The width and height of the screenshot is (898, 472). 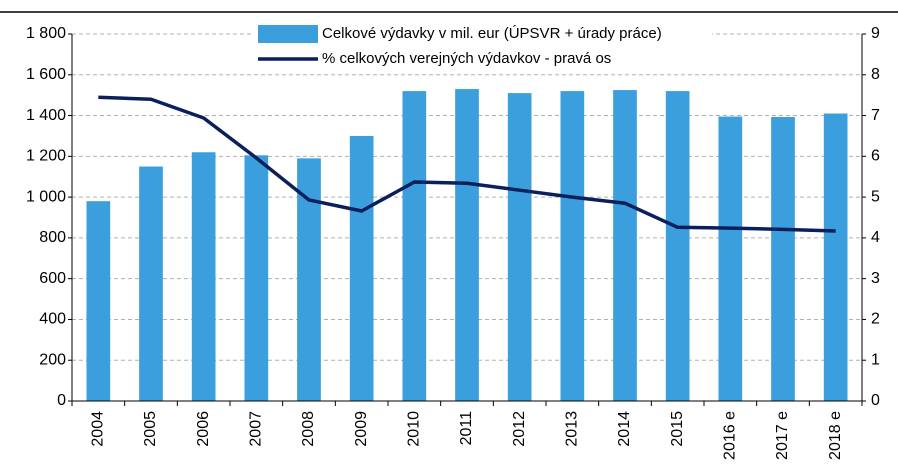 I want to click on y2-tick-label: 7, so click(x=875, y=115).